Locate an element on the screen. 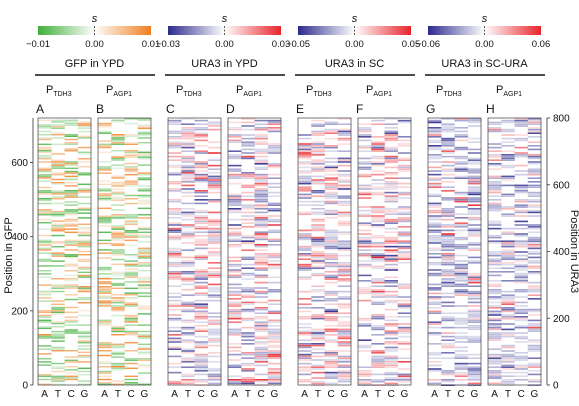  scale-mid-label: 0.00 is located at coordinates (224, 44).